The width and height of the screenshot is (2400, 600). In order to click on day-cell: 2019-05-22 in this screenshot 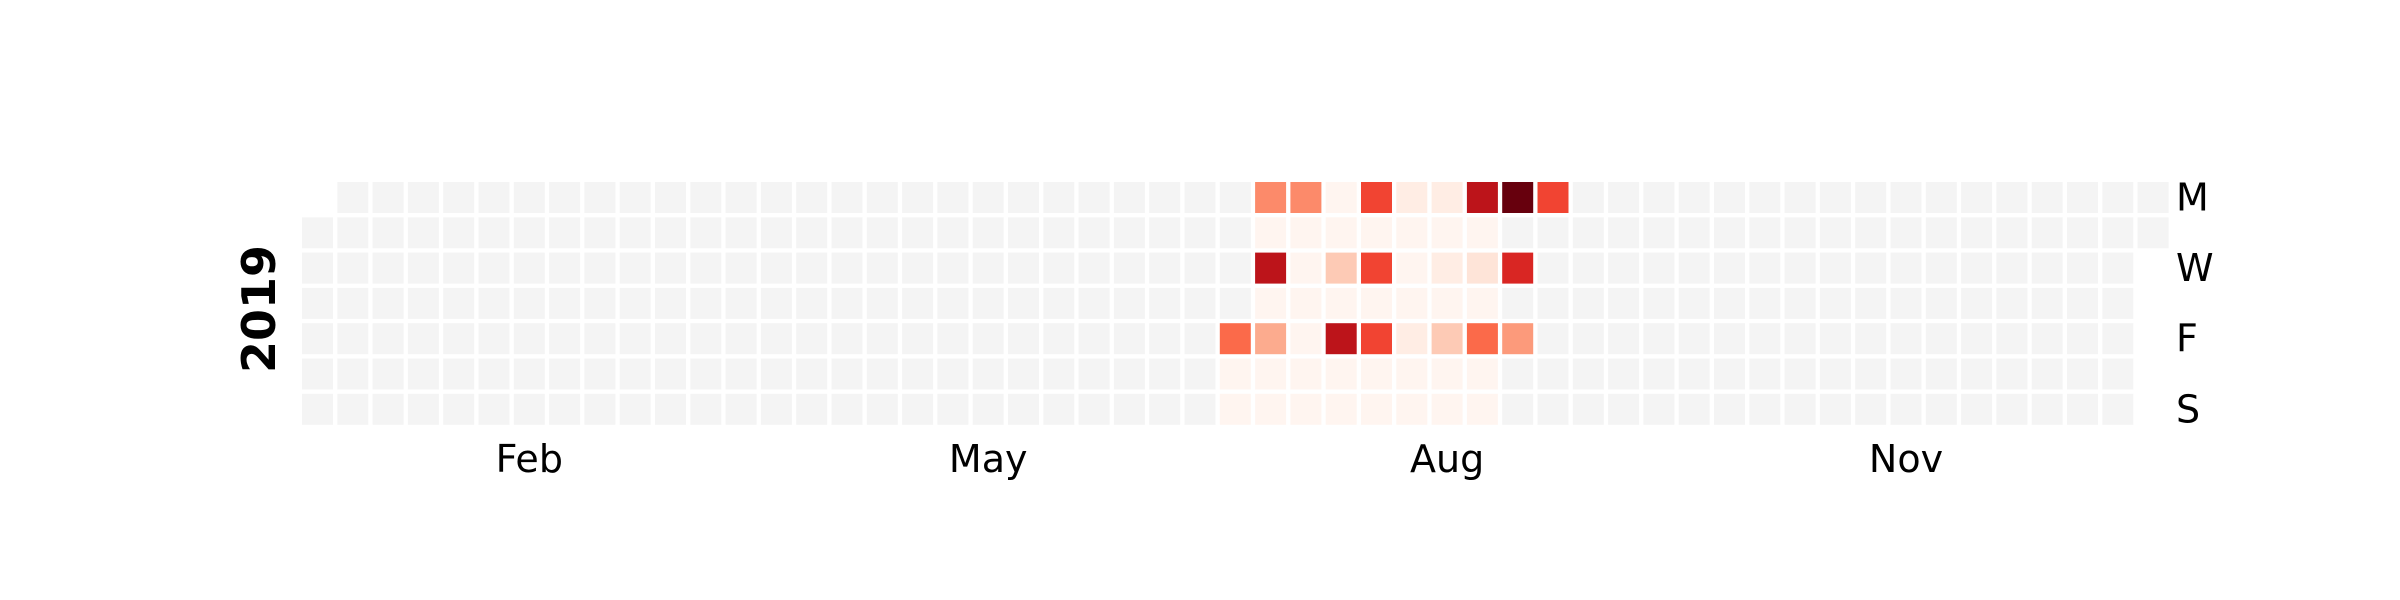, I will do `click(1023, 268)`.